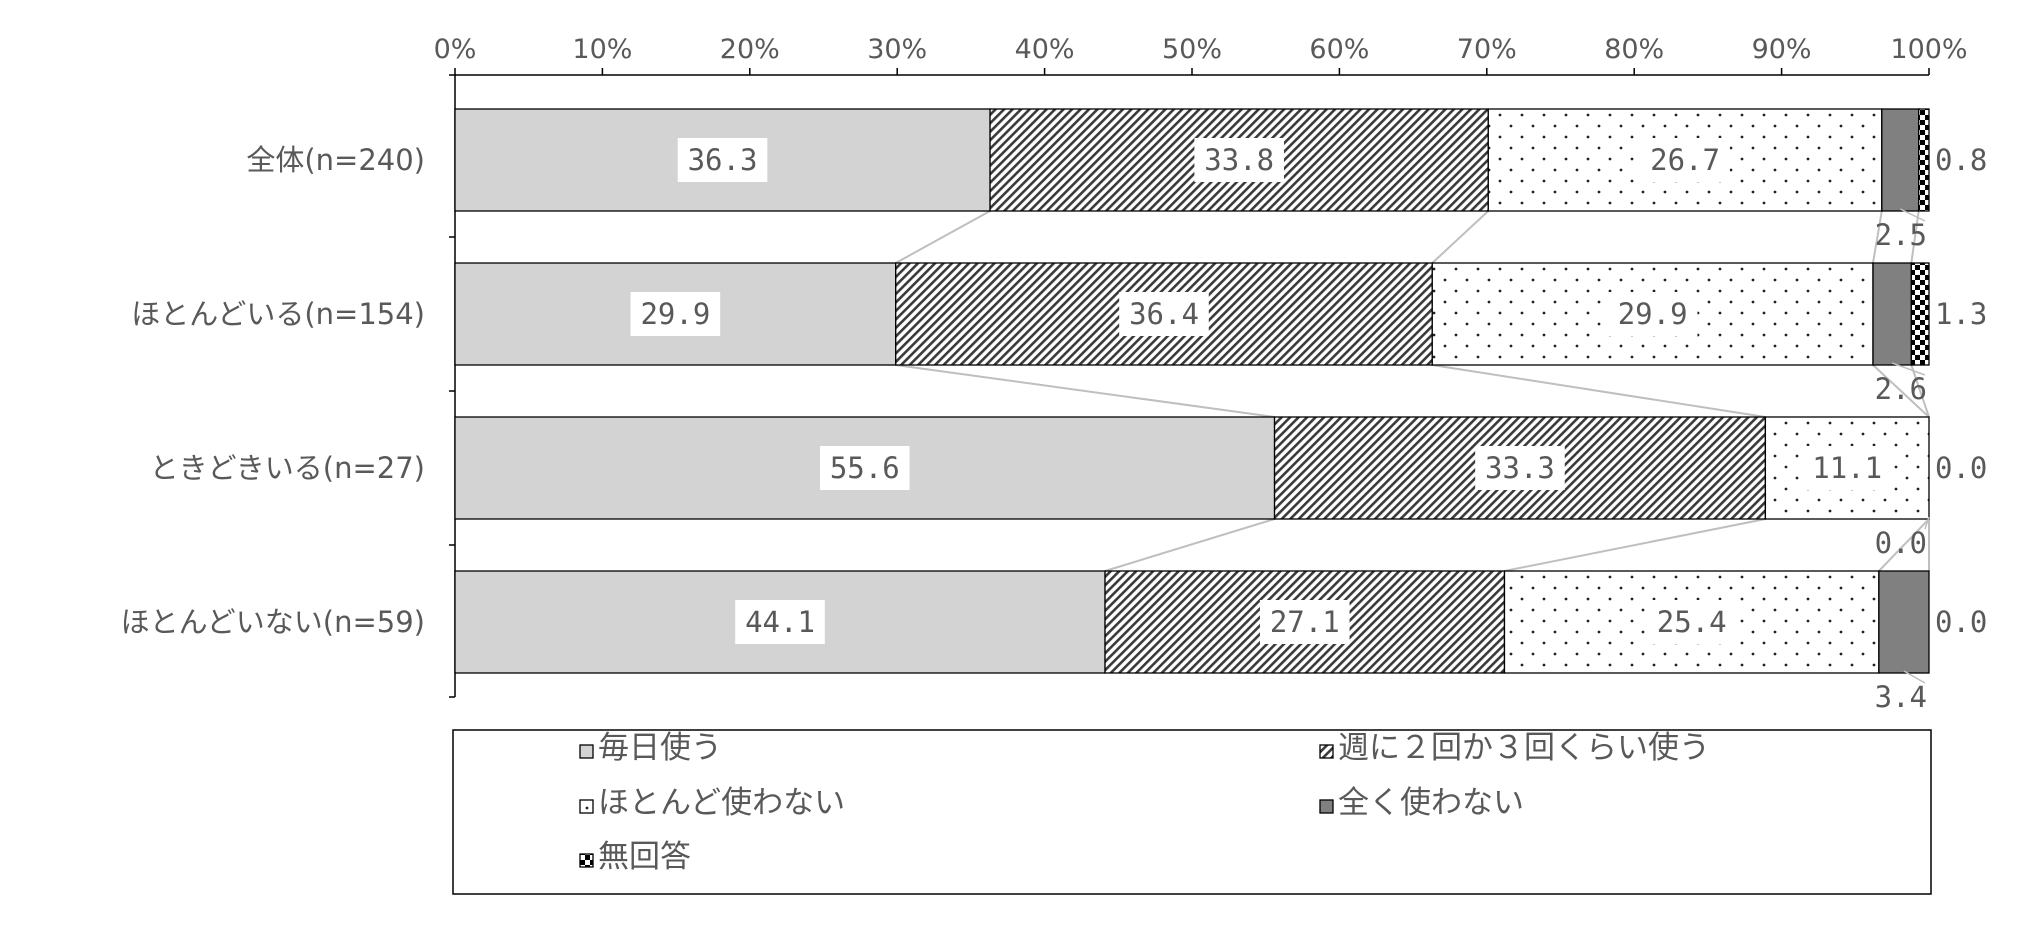 The image size is (2027, 943). I want to click on data-label: 55.6, so click(865, 468).